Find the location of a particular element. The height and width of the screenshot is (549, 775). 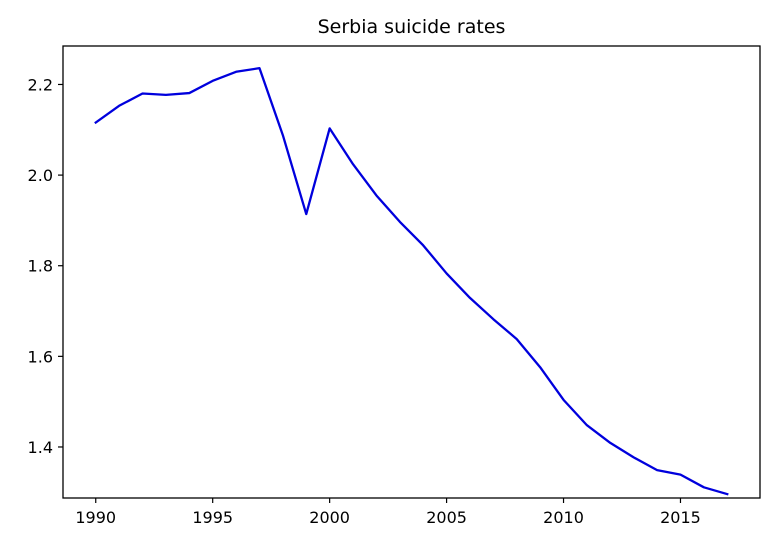

x-tick-label: 2015 is located at coordinates (680, 517).